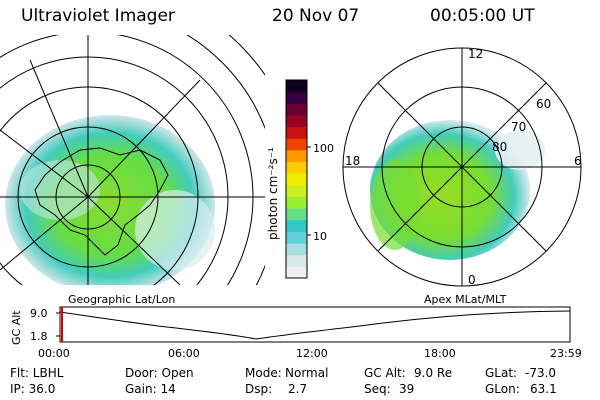 Image resolution: width=600 pixels, height=400 pixels. Describe the element at coordinates (316, 16) in the screenshot. I see `date-label: 20 Nov 07` at that location.